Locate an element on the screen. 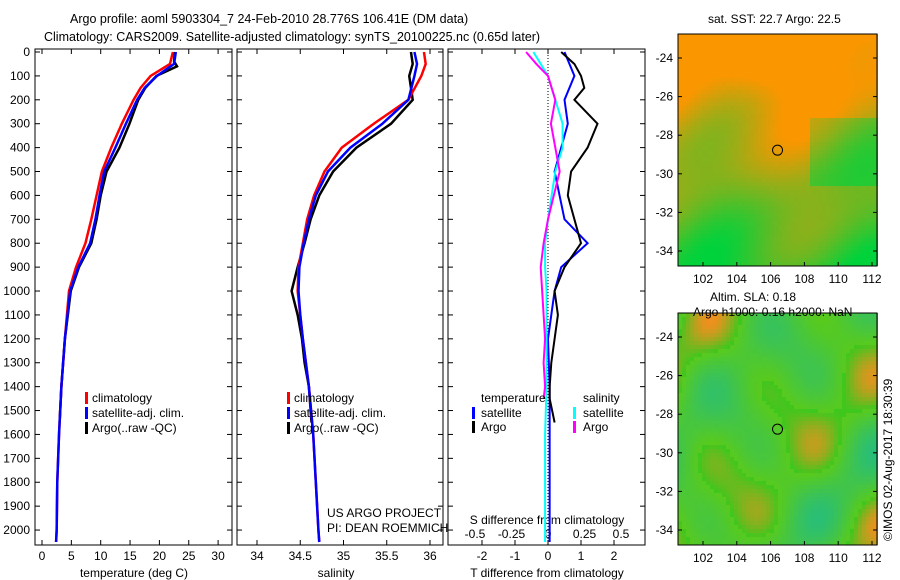 This screenshot has width=900, height=580. pi-annotation: PI: DEAN ROEMMICH is located at coordinates (387, 528).